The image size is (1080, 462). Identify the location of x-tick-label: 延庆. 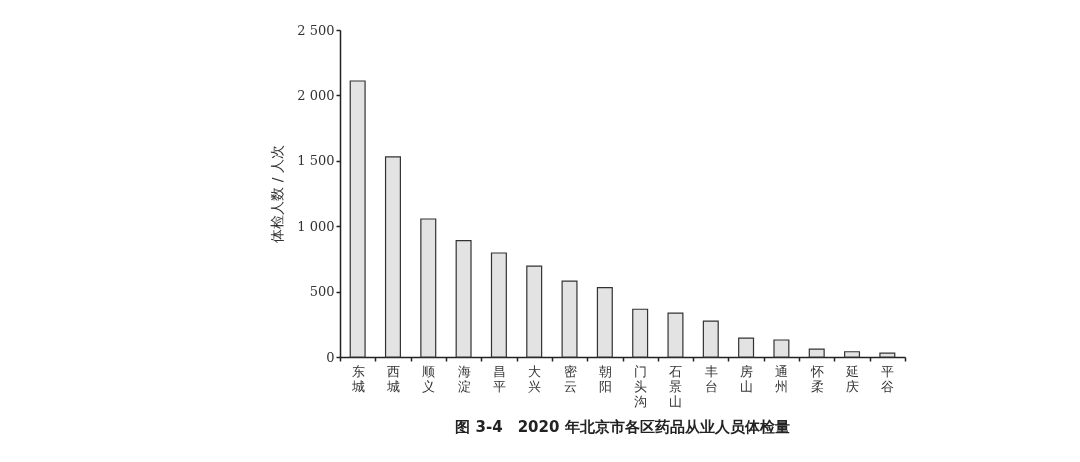
(852, 378).